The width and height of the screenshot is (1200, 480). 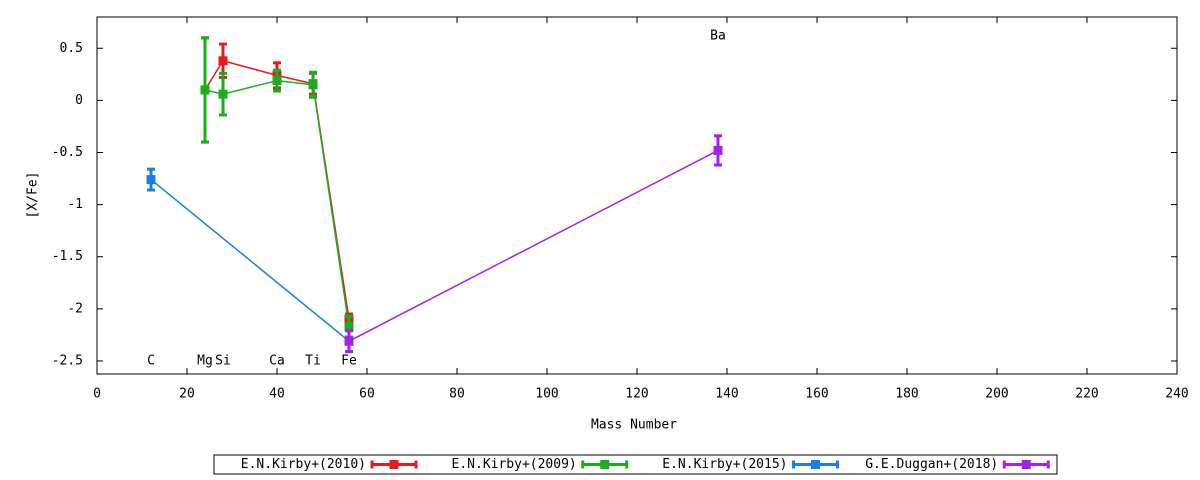 I want to click on x-tick-label: 0, so click(x=97, y=394).